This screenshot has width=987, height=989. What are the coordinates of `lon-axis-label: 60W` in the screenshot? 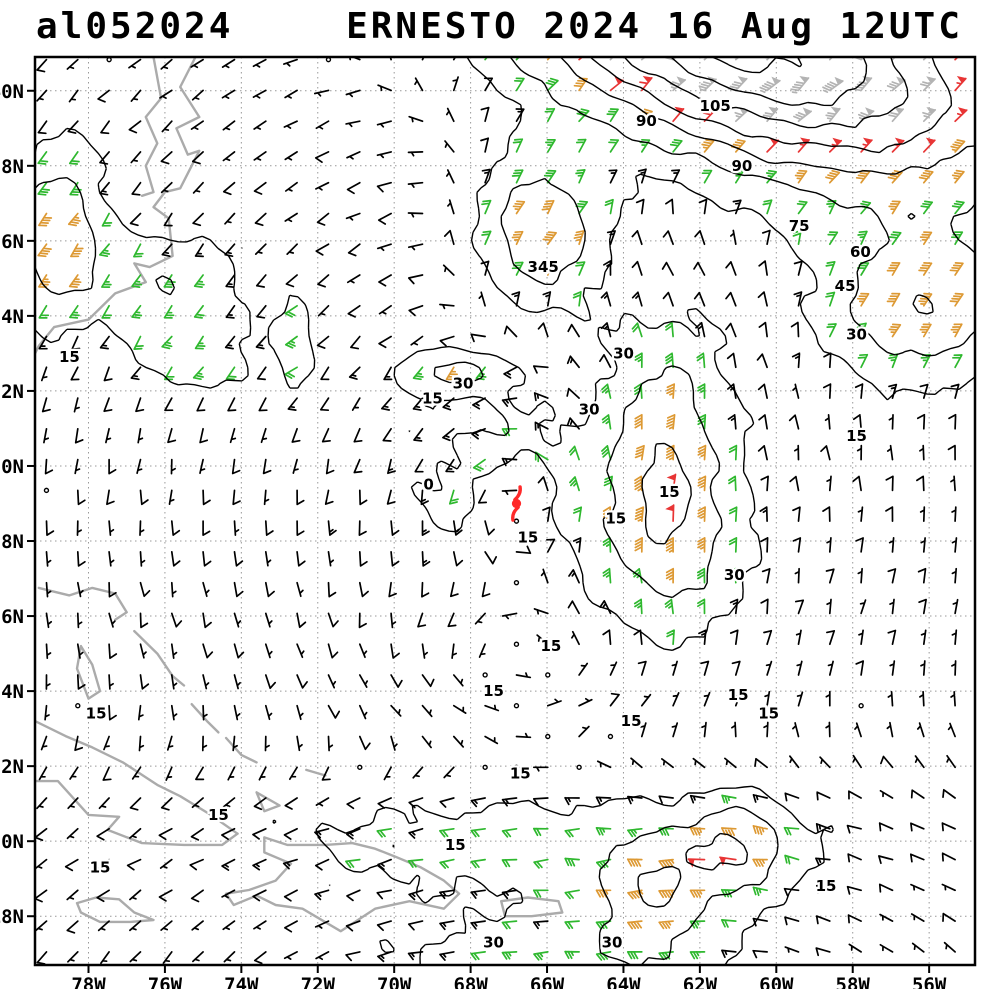 It's located at (776, 981).